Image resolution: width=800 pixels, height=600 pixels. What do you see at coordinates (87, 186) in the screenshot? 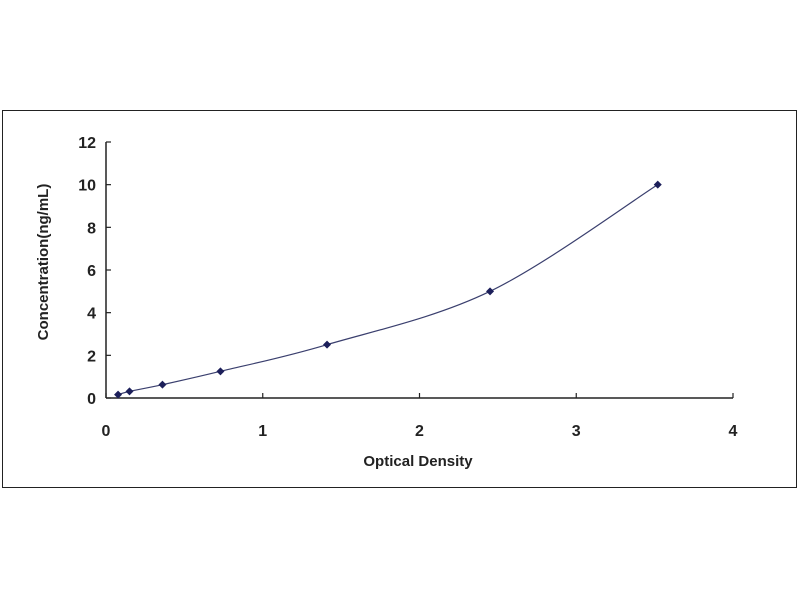
I see `y-tick-label: 10` at bounding box center [87, 186].